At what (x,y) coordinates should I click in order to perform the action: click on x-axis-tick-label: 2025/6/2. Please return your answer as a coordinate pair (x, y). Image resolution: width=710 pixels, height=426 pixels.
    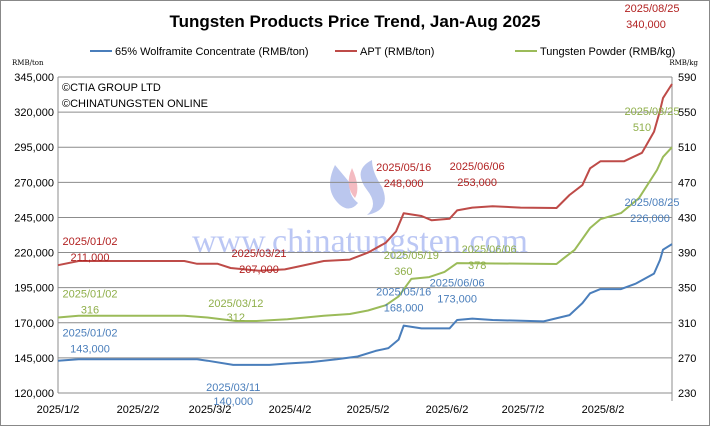
    Looking at the image, I should click on (447, 410).